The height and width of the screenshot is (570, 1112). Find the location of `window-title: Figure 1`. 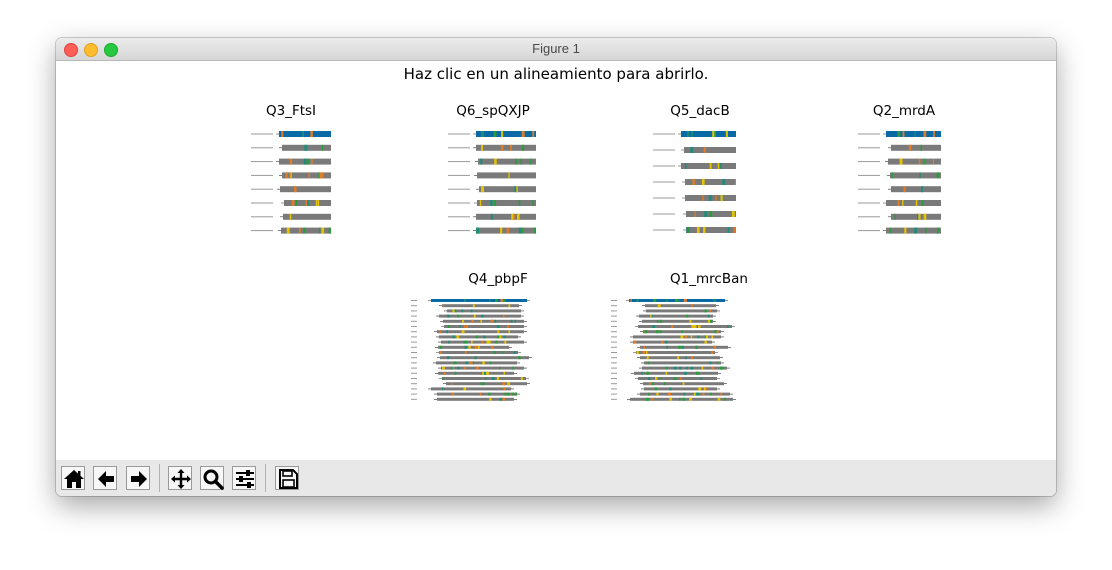

window-title: Figure 1 is located at coordinates (556, 48).